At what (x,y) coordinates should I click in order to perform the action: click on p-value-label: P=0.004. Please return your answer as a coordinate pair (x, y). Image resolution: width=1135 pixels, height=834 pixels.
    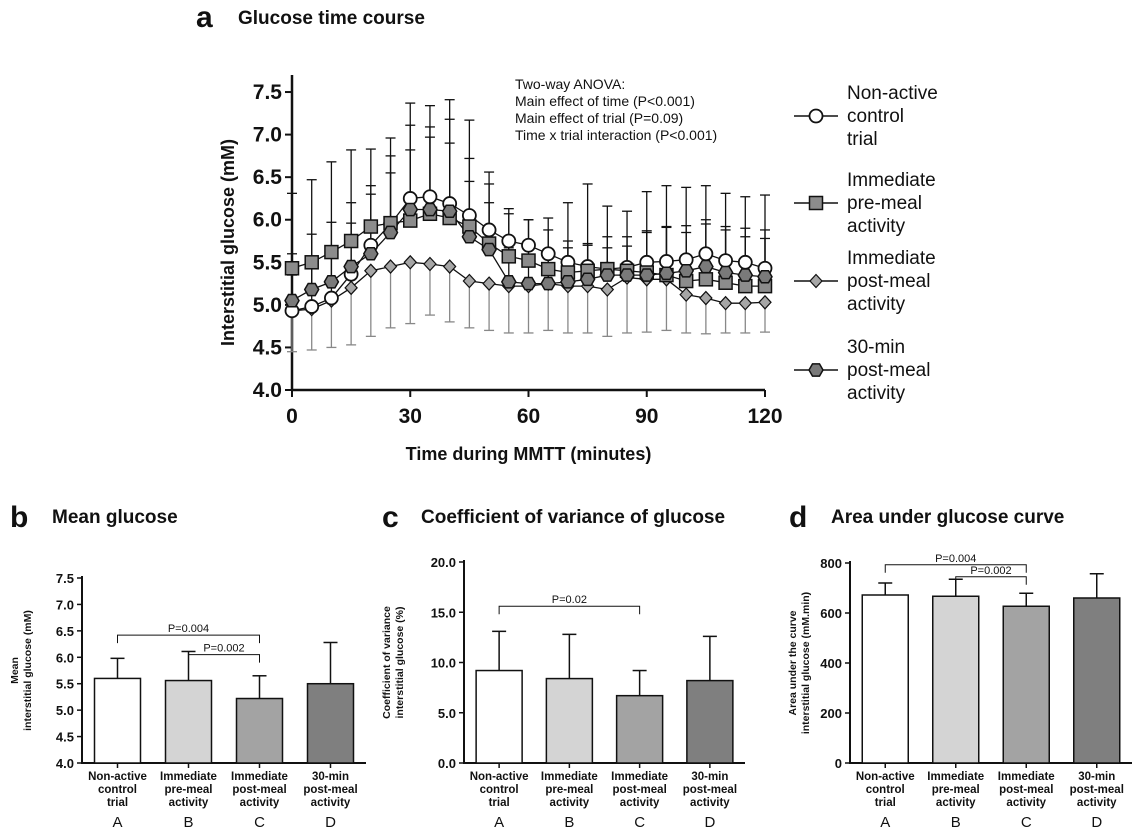
    Looking at the image, I should click on (188, 629).